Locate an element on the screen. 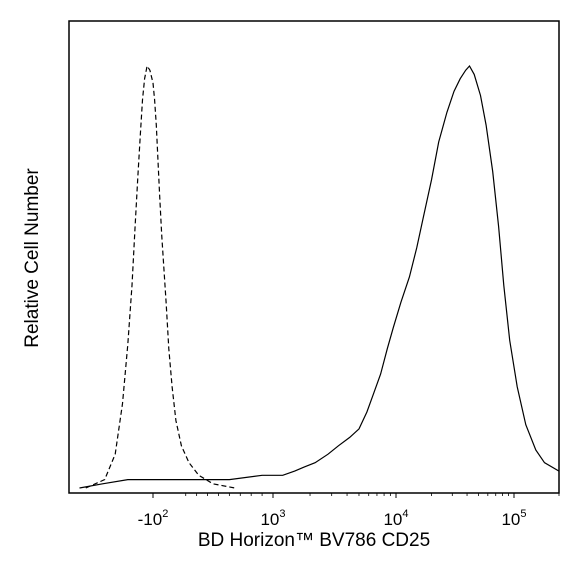 The image size is (577, 582). x-axis-ticks: -102 10³ 10⁴ 10⁵ is located at coordinates (349, 511).